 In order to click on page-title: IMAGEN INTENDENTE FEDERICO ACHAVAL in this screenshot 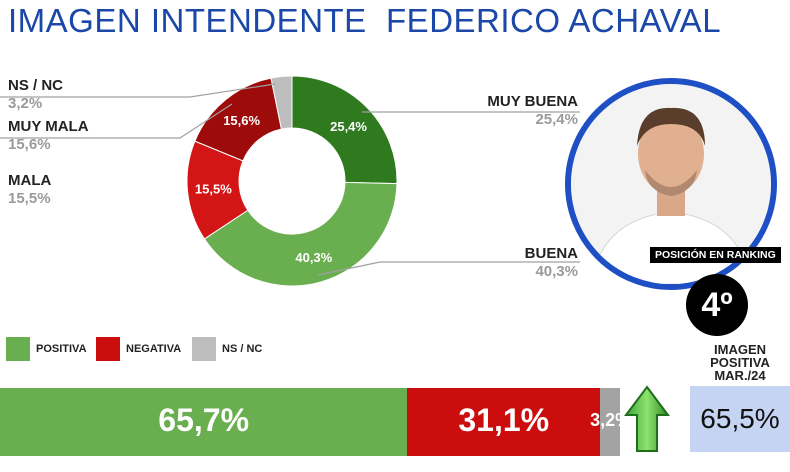, I will do `click(365, 20)`.